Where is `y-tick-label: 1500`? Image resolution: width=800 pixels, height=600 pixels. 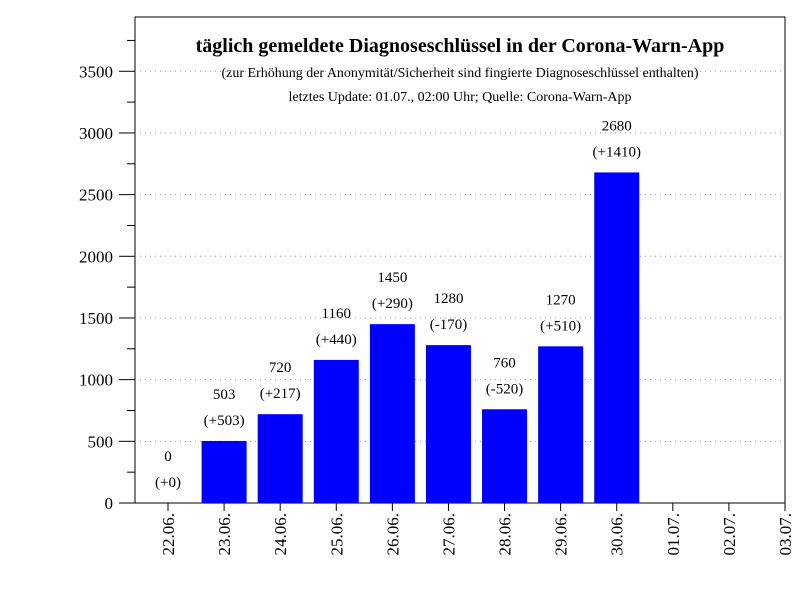 y-tick-label: 1500 is located at coordinates (96, 318).